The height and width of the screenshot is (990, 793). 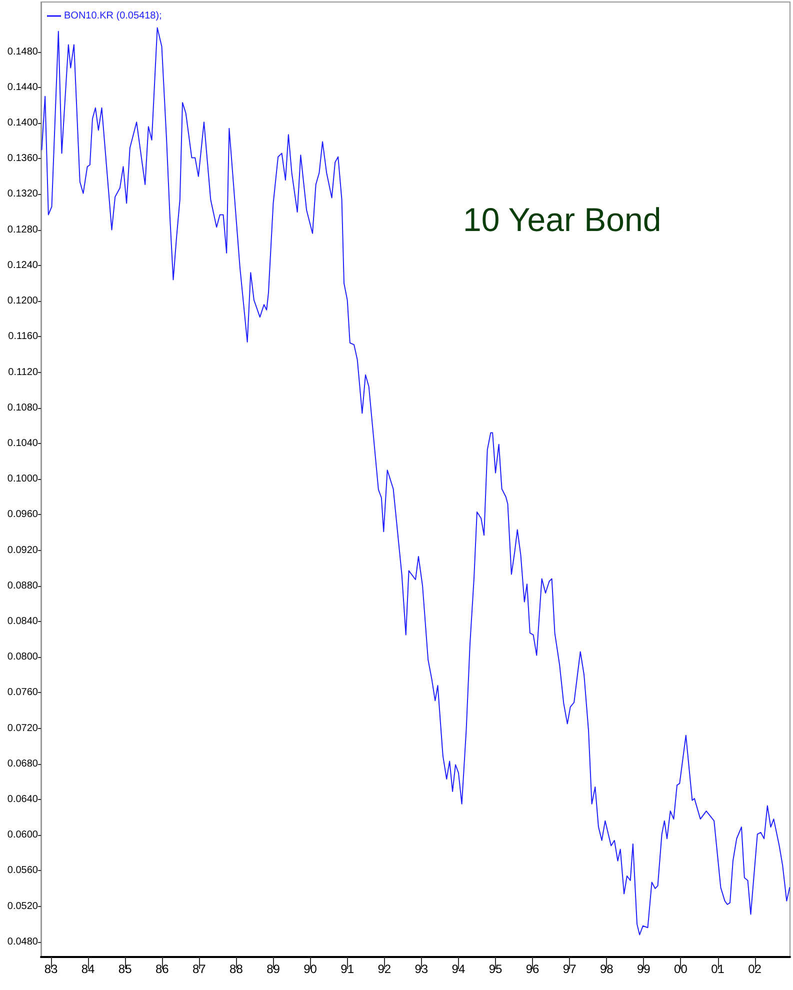 What do you see at coordinates (495, 969) in the screenshot?
I see `x-tick-label: 95` at bounding box center [495, 969].